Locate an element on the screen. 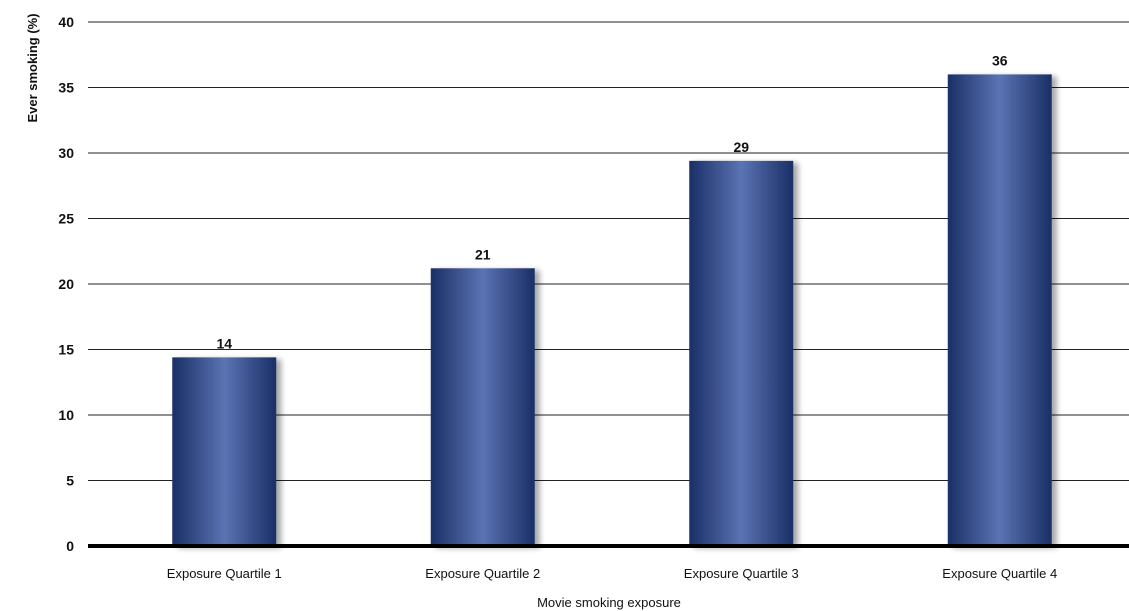  data-label: 14 is located at coordinates (224, 343).